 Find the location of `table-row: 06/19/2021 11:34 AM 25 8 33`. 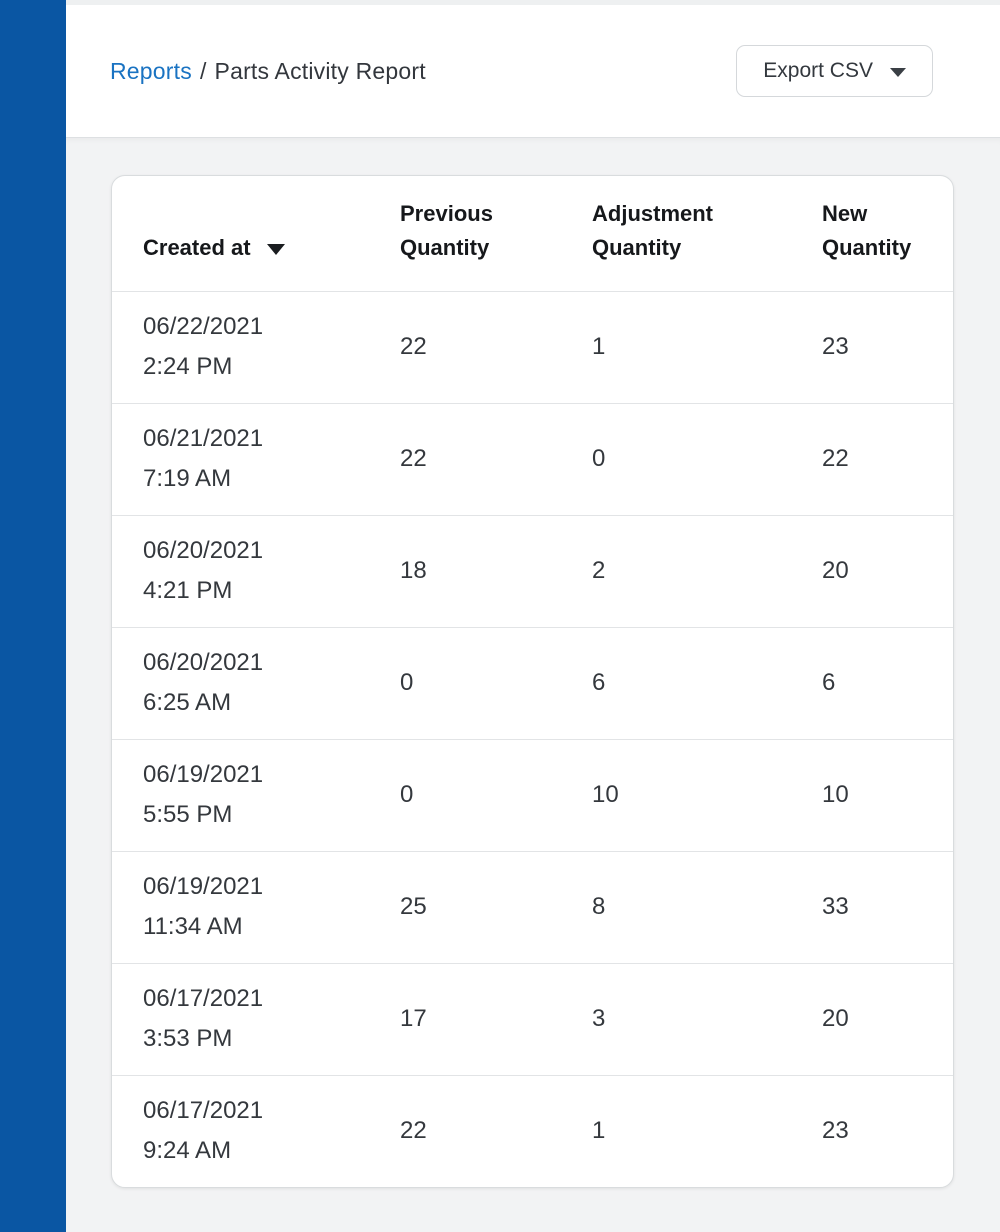

table-row: 06/19/2021 11:34 AM 25 8 33 is located at coordinates (532, 907).